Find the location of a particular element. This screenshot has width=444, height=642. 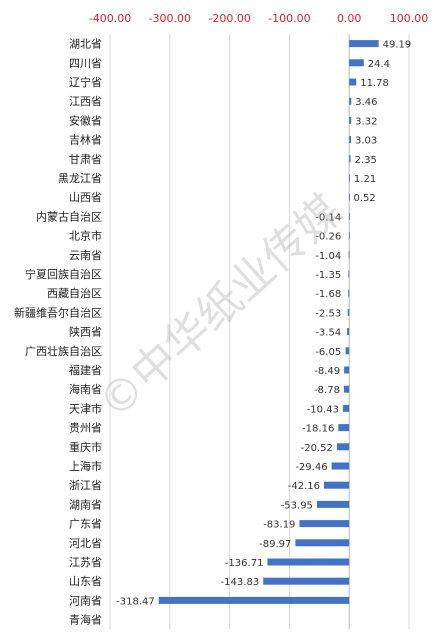

data-label: -18.16 is located at coordinates (318, 429).